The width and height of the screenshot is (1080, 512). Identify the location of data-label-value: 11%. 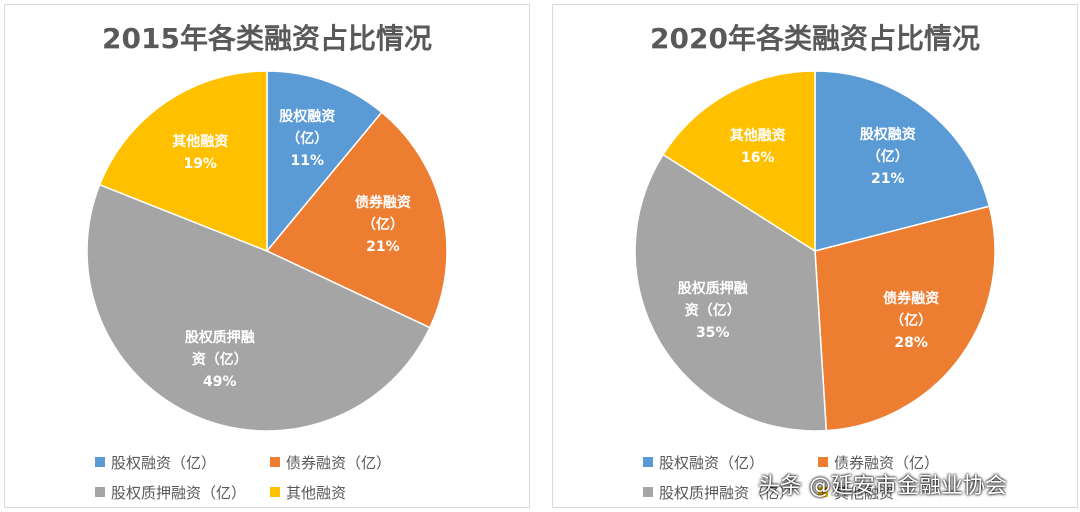
(307, 161).